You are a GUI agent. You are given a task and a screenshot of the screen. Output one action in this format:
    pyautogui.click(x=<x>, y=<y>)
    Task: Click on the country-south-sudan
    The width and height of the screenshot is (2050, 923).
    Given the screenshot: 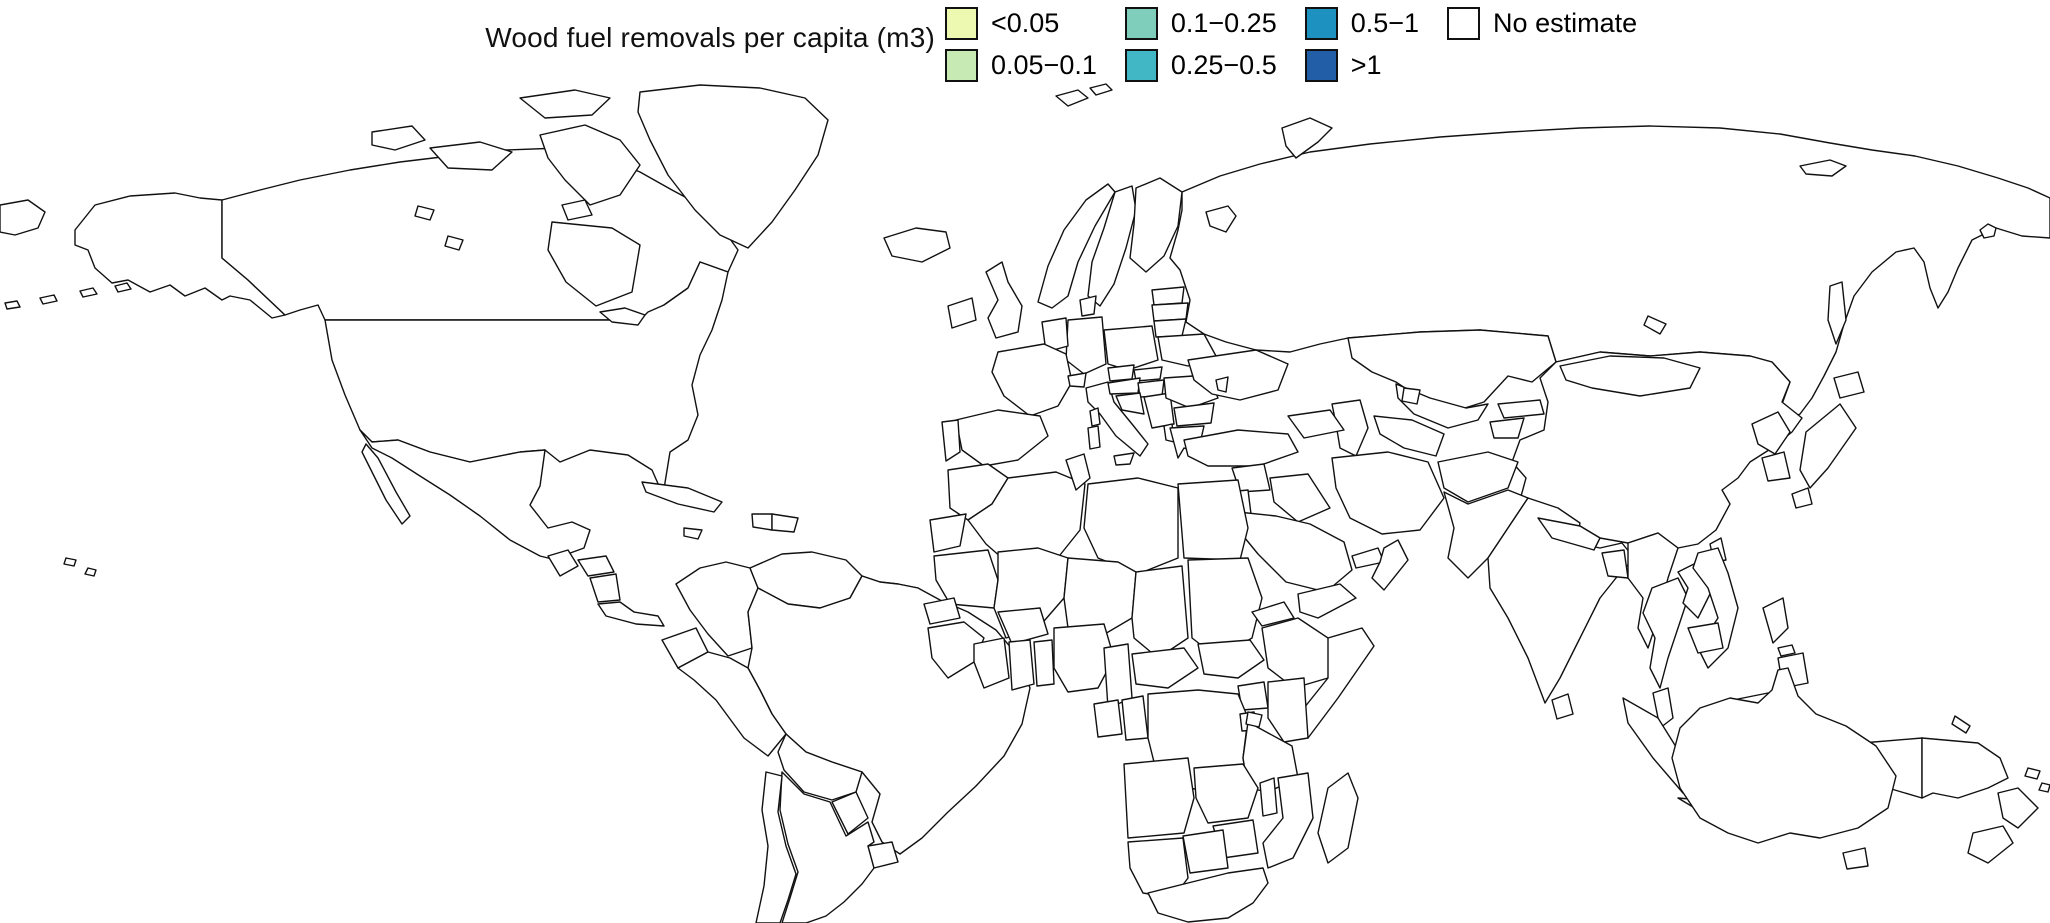 What is the action you would take?
    pyautogui.click(x=1231, y=659)
    